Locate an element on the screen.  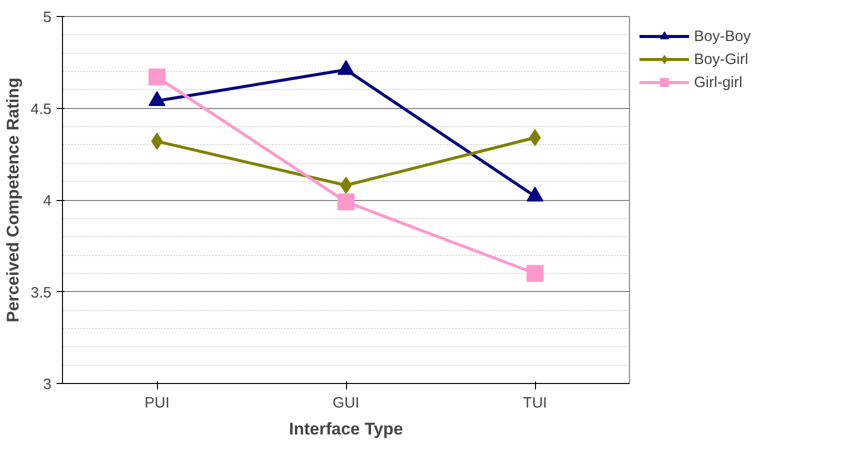
y-tick-label: 3.5 is located at coordinates (41, 293).